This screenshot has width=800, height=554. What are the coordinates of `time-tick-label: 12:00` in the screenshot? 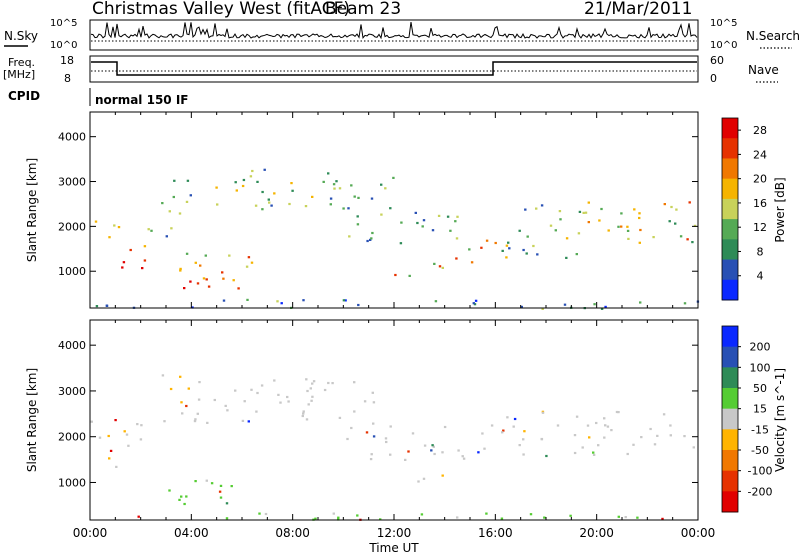 It's located at (394, 533).